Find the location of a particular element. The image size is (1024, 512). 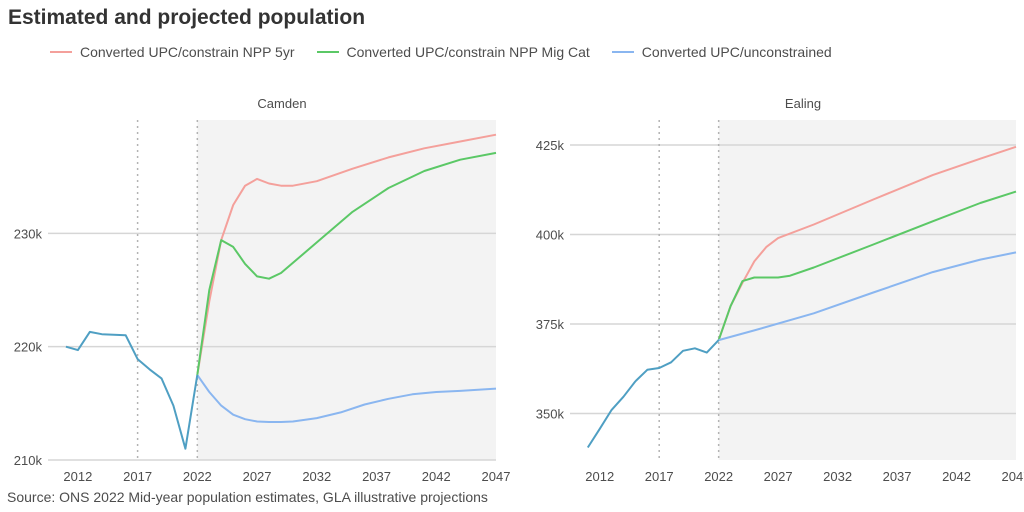

legend-item-npp-5yr: Converted UPC/constrain NPP 5yr is located at coordinates (172, 52).